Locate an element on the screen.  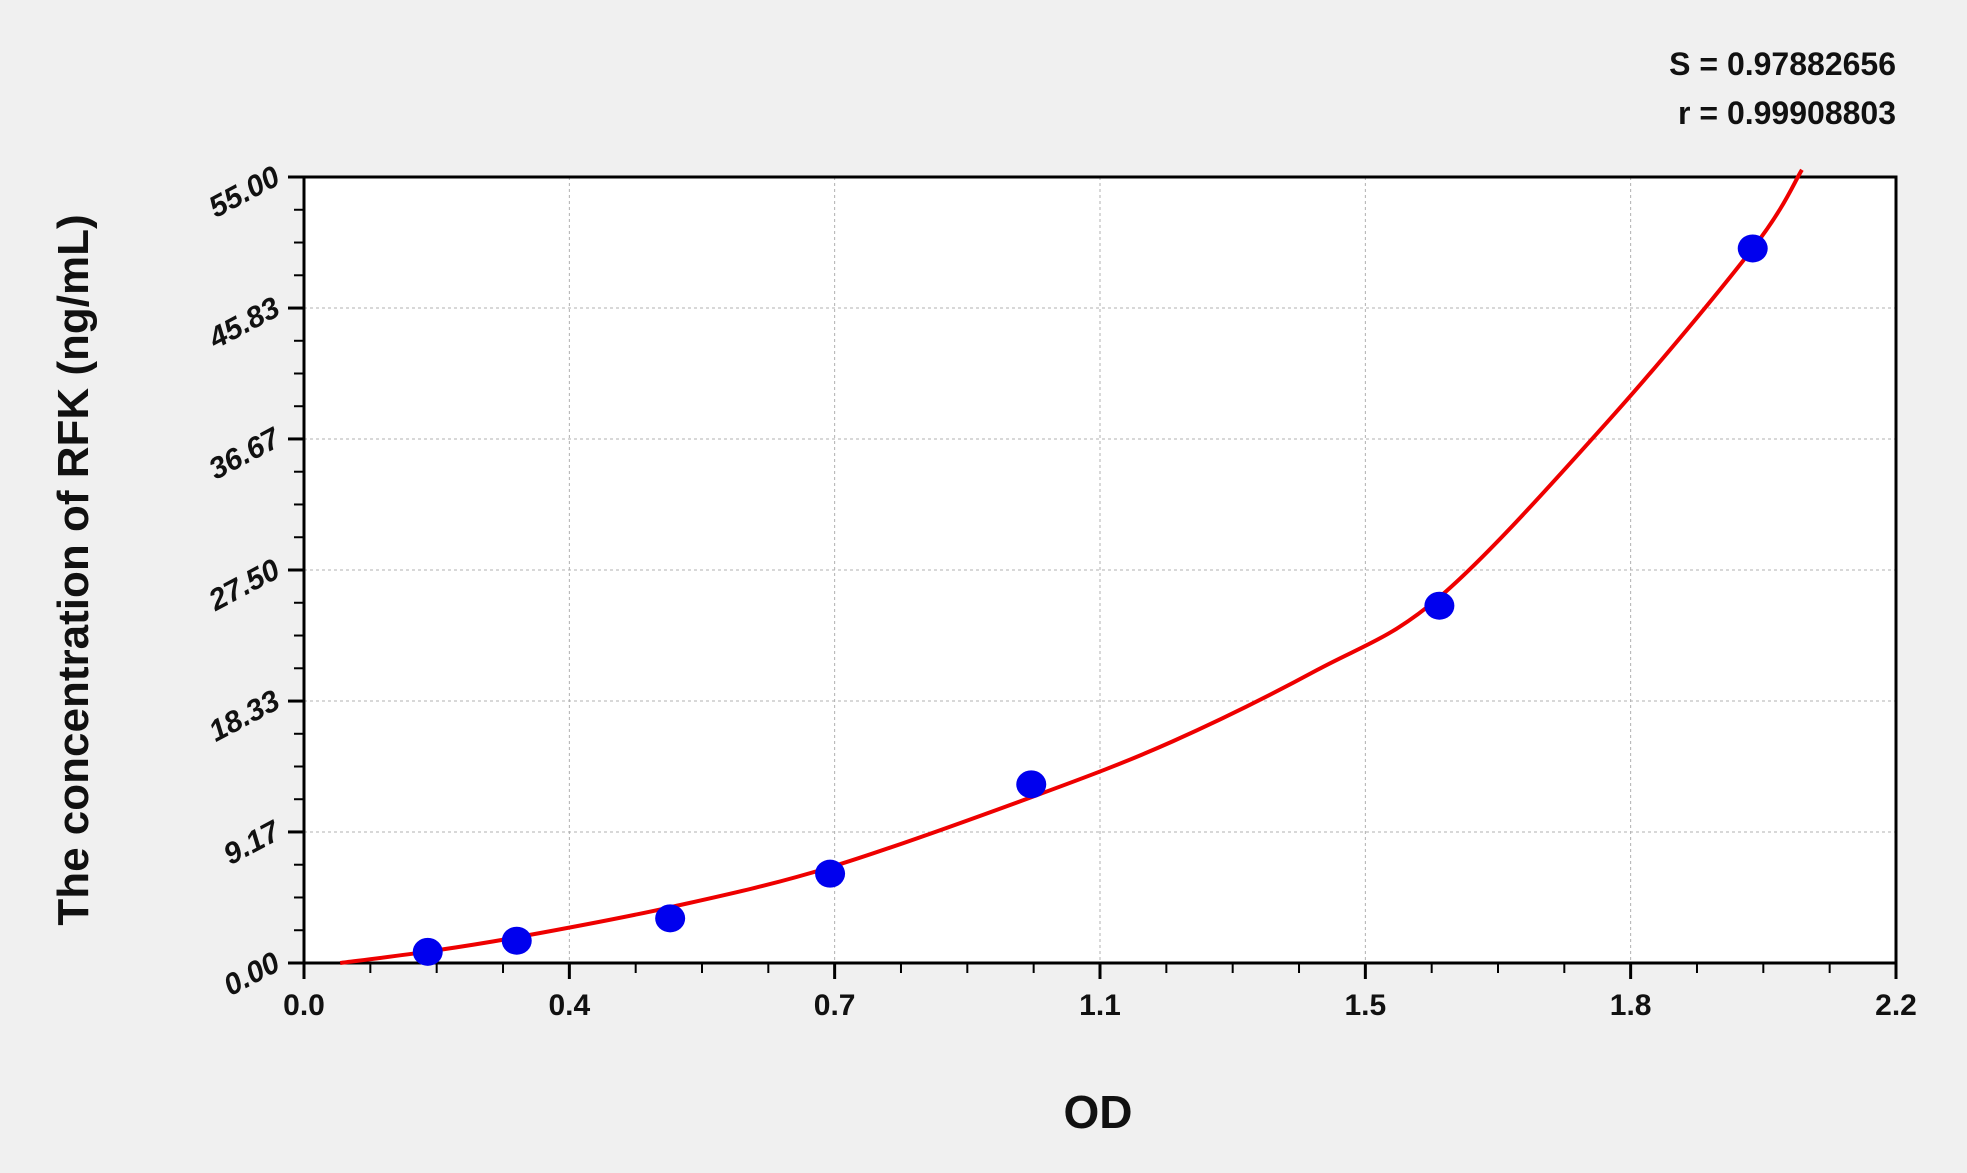
x-tick-label: 0.0 is located at coordinates (304, 1005).